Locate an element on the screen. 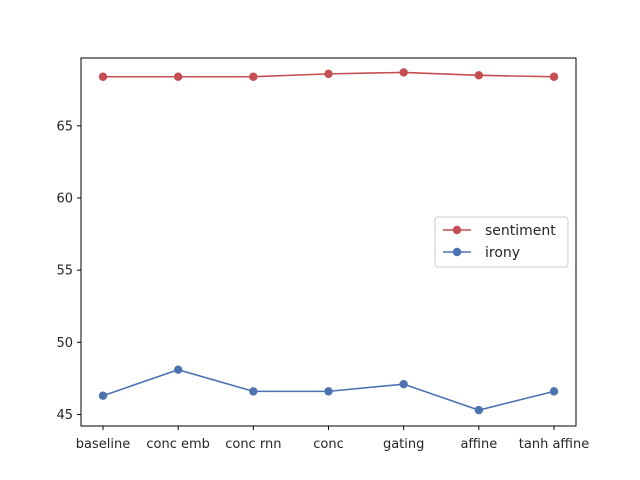 The image size is (640, 480). legend: sentiment irony is located at coordinates (501, 242).